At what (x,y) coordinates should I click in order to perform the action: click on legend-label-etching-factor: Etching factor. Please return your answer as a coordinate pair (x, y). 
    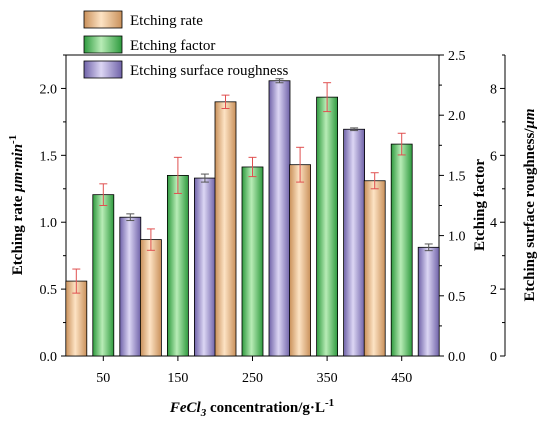
    Looking at the image, I should click on (172, 46).